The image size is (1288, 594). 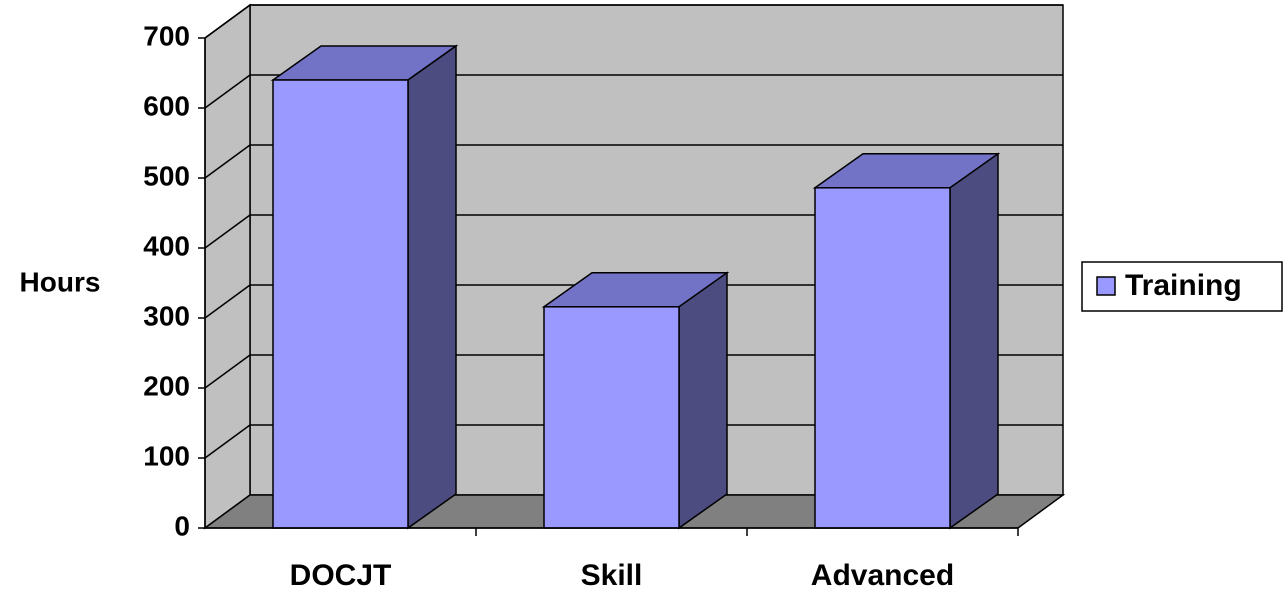 What do you see at coordinates (182, 525) in the screenshot?
I see `y-tick-label: 0` at bounding box center [182, 525].